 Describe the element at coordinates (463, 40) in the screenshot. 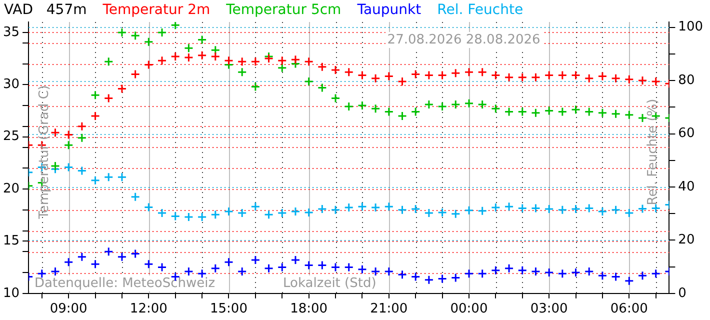

I see `annotation: 27.08.2026 28.08.2026` at that location.